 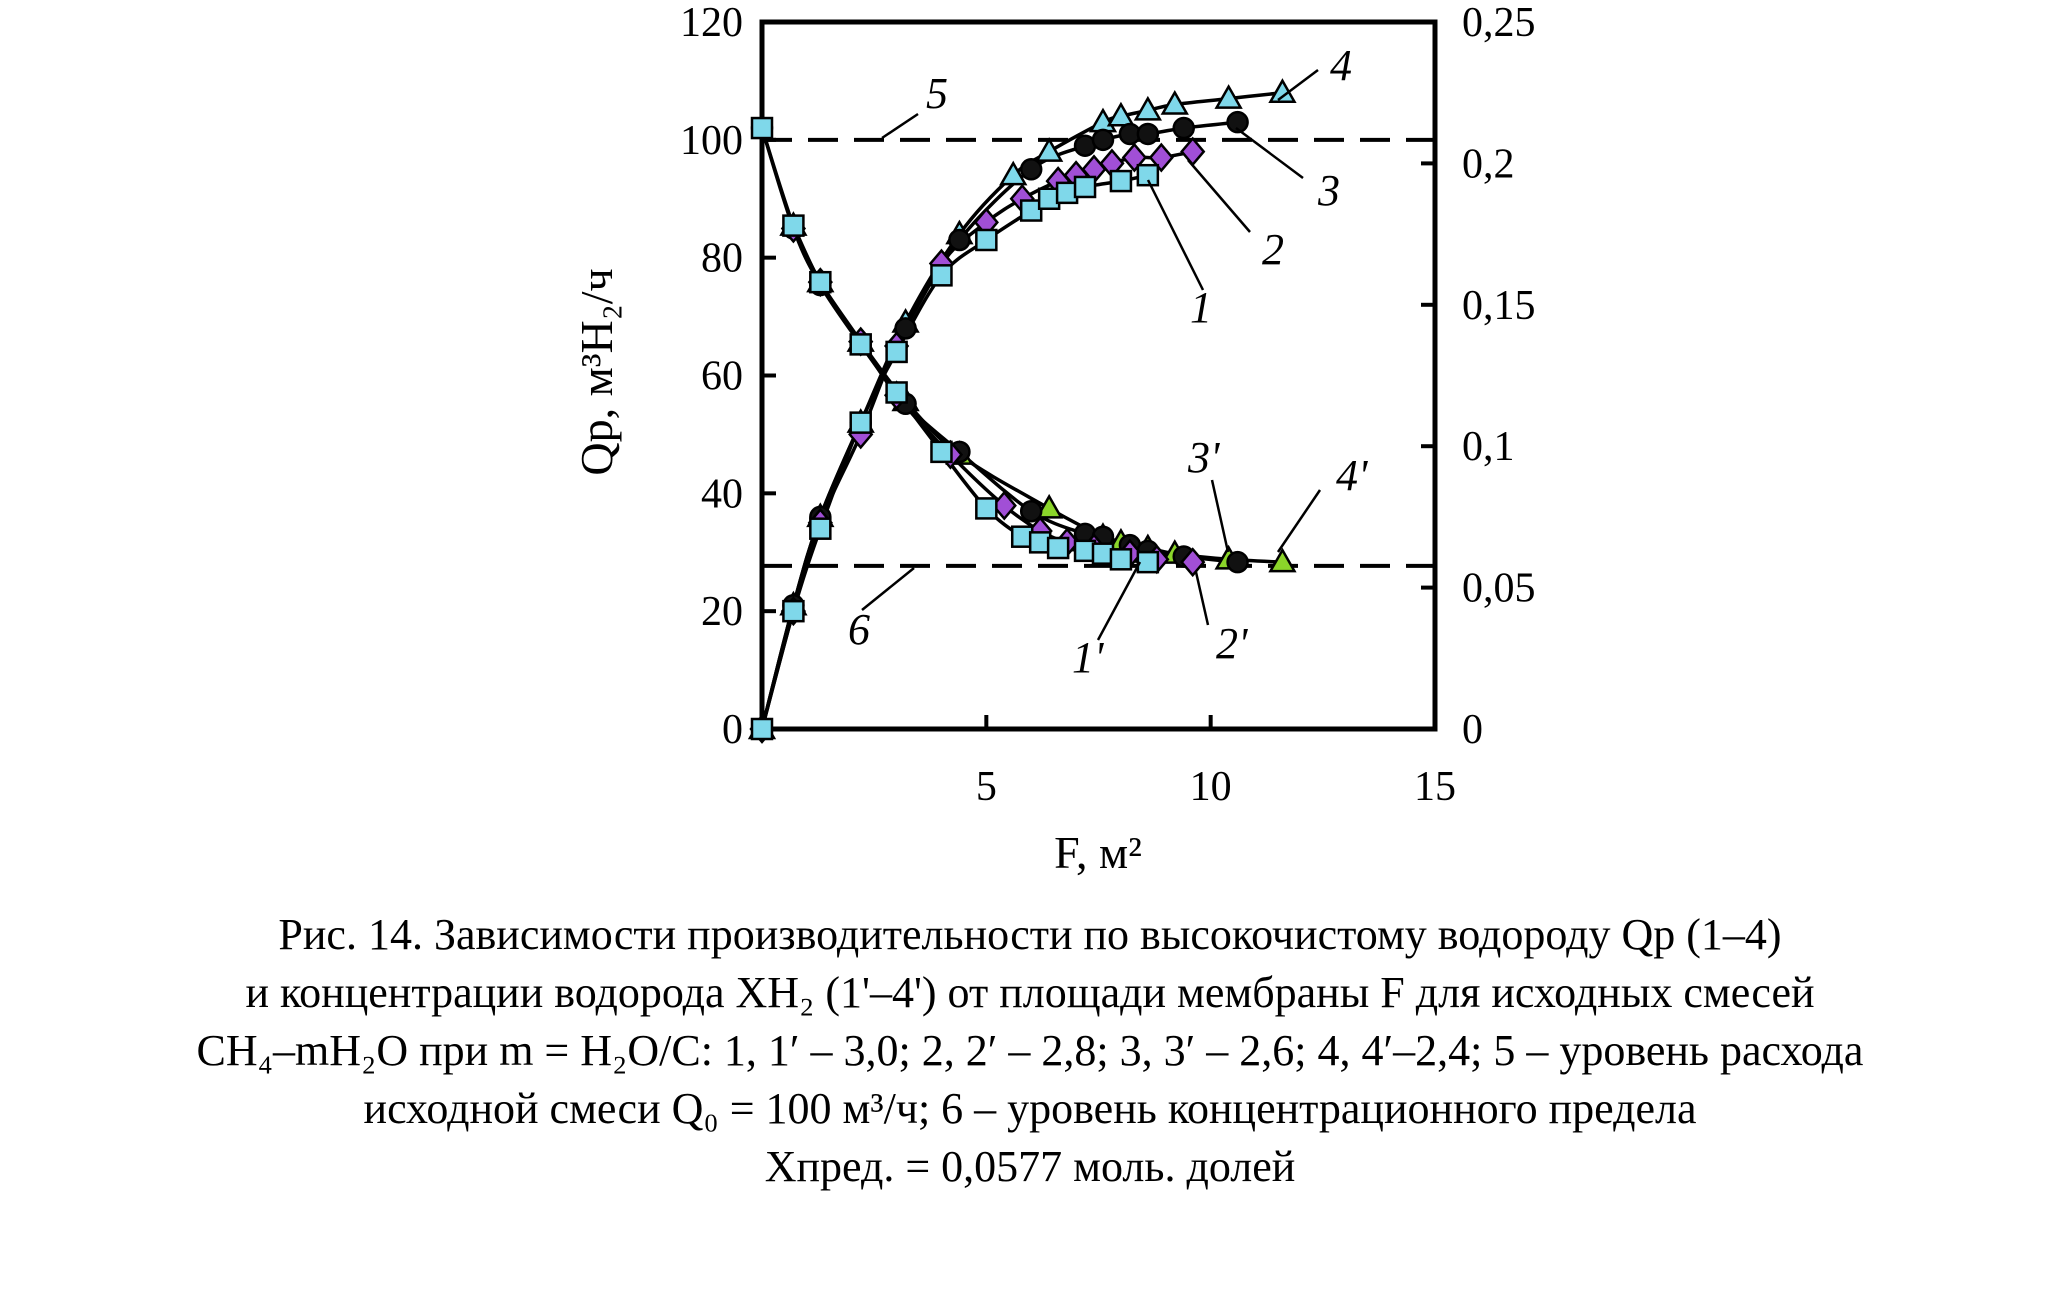 I want to click on curve-label-2: 2, so click(x=1273, y=249).